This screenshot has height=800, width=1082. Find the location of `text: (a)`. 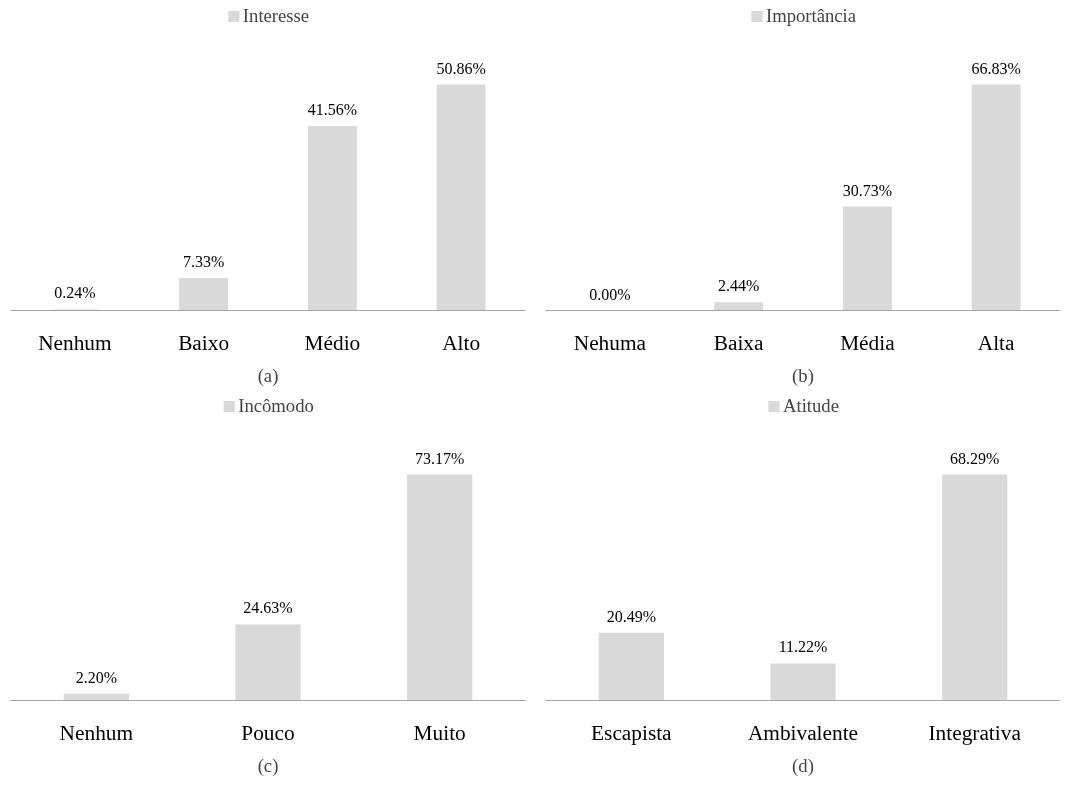

text: (a) is located at coordinates (268, 375).